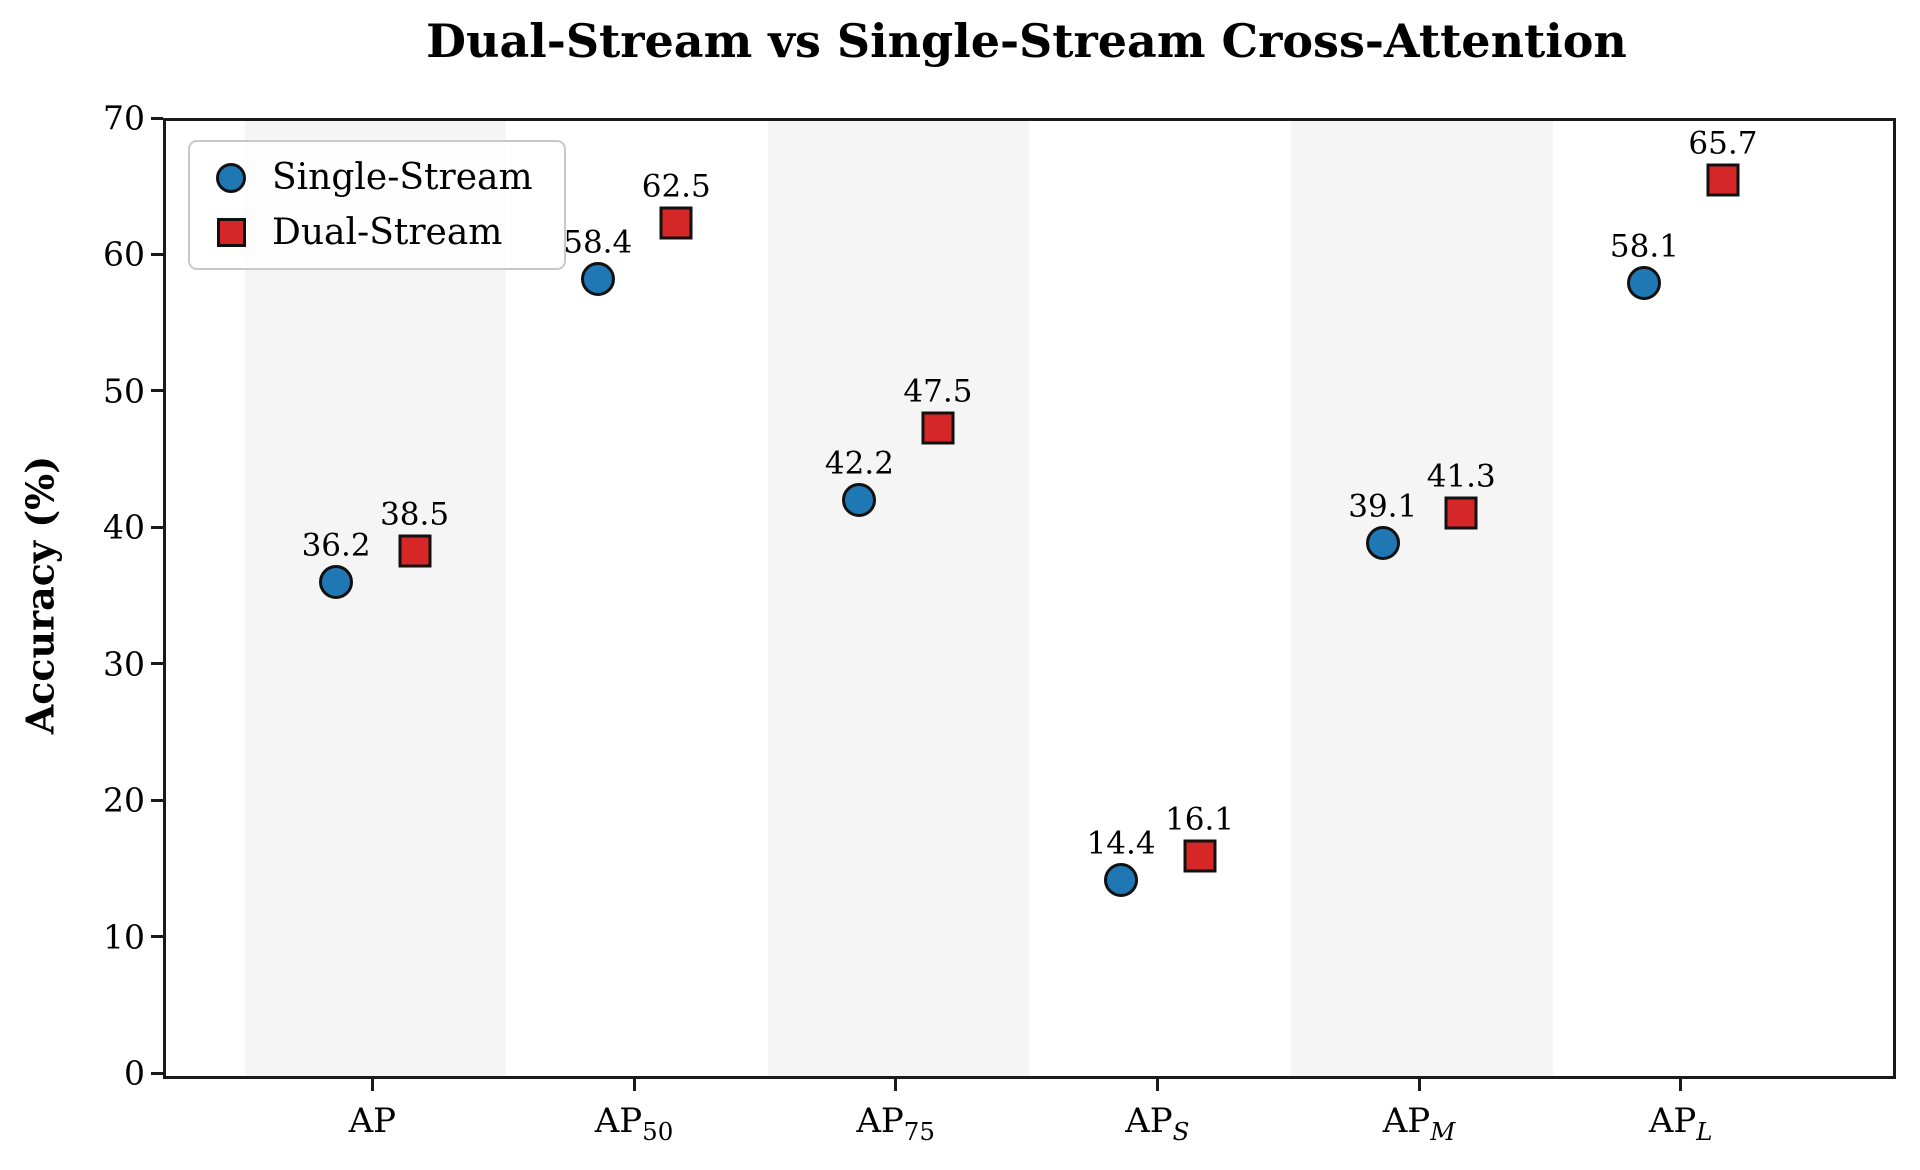  Describe the element at coordinates (597, 279) in the screenshot. I see `data-point-single-stream-ap50` at that location.